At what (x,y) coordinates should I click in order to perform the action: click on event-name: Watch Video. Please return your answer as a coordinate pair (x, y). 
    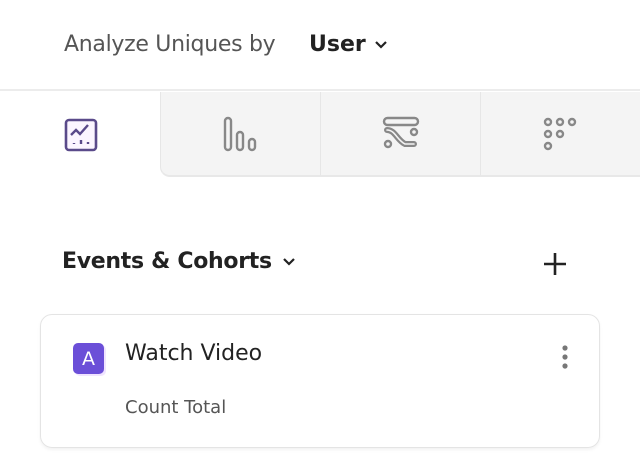
    Looking at the image, I should click on (194, 353).